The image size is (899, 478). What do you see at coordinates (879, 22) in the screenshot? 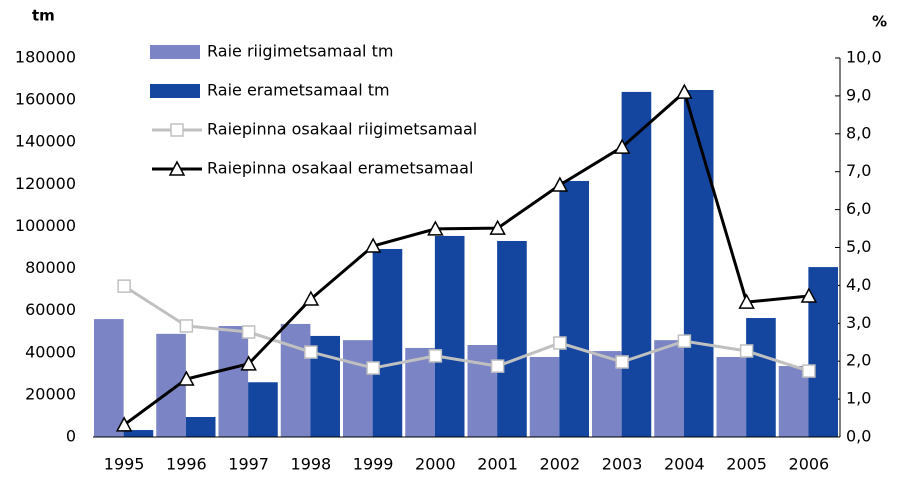
I see `y2-axis-title: %` at bounding box center [879, 22].